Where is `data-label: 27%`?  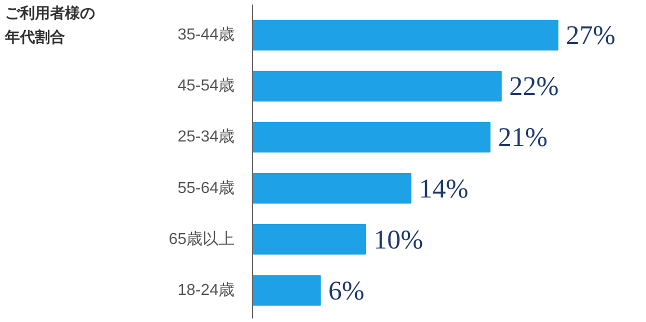
data-label: 27% is located at coordinates (591, 35).